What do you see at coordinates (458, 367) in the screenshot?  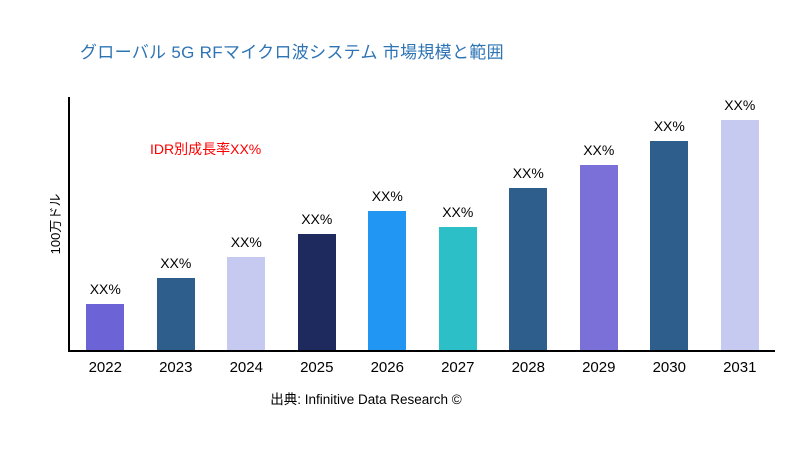 I see `x-tick-label: 2027` at bounding box center [458, 367].